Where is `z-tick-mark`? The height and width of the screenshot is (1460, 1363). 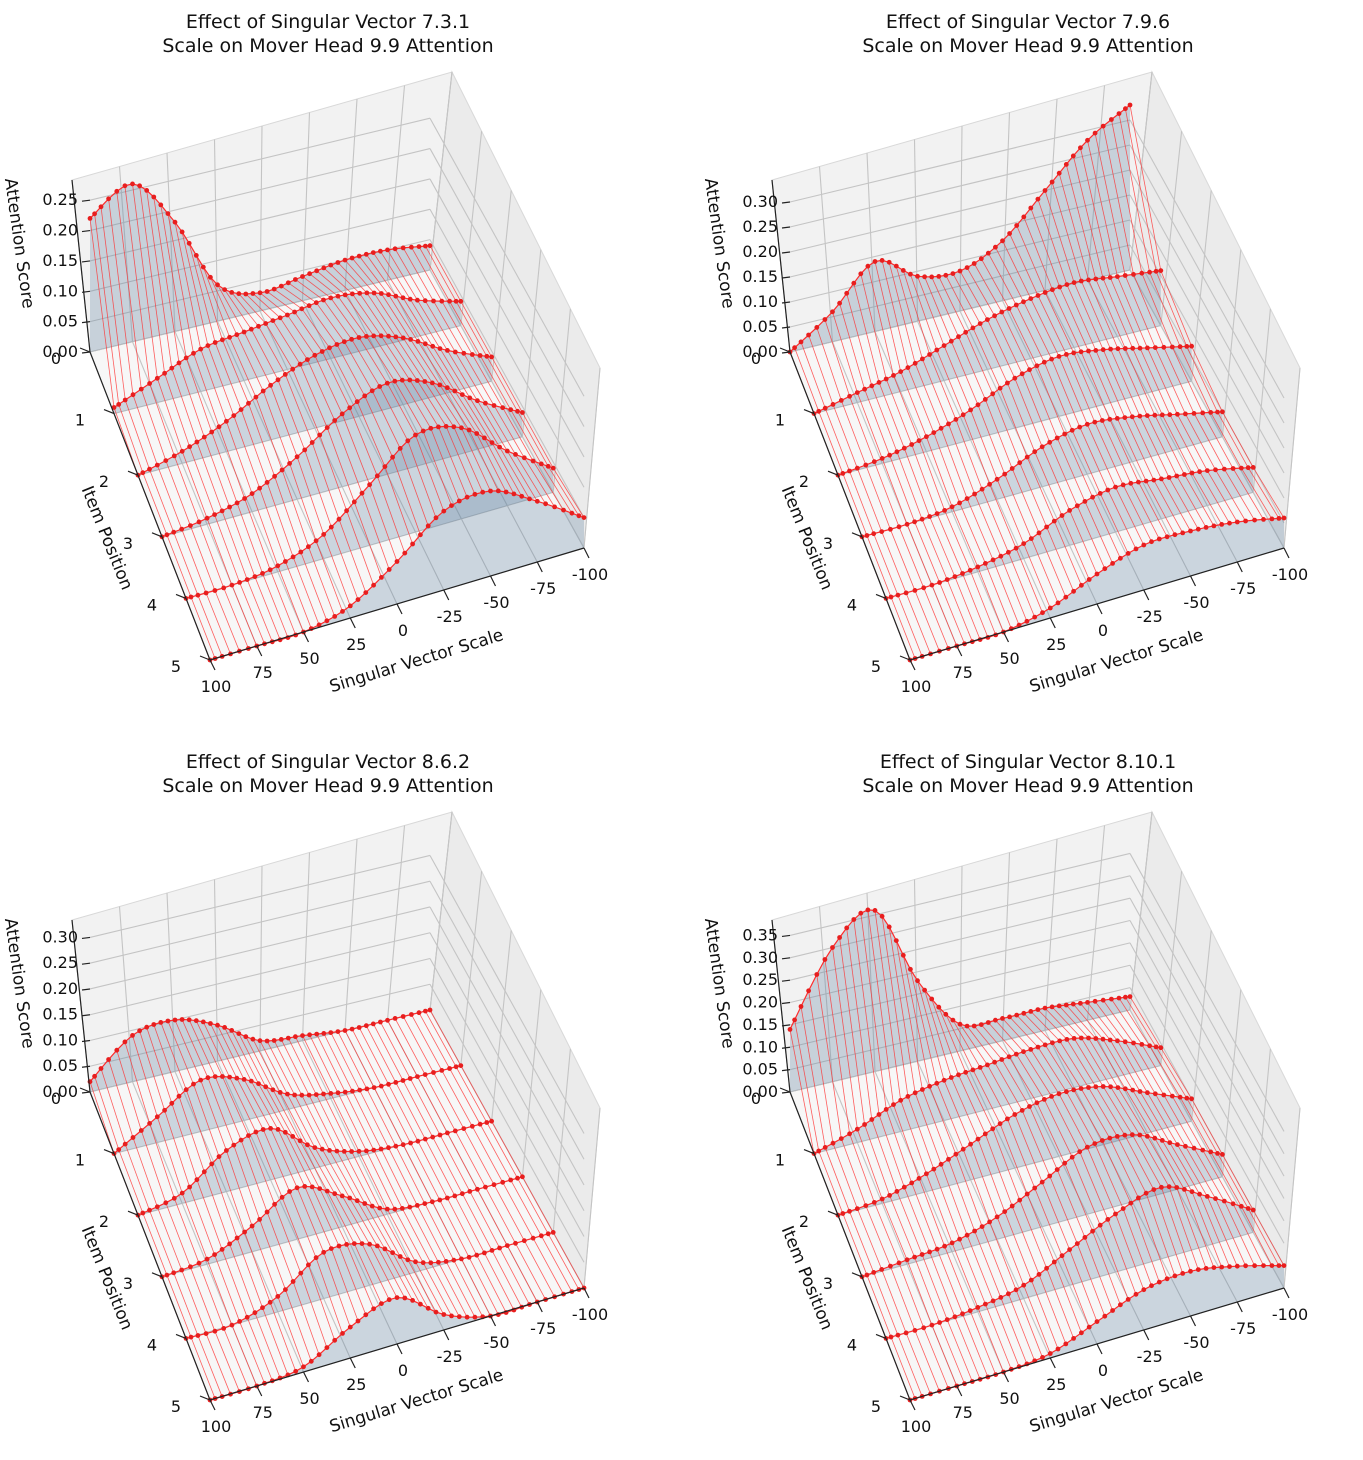
z-tick-mark is located at coordinates (86, 1041).